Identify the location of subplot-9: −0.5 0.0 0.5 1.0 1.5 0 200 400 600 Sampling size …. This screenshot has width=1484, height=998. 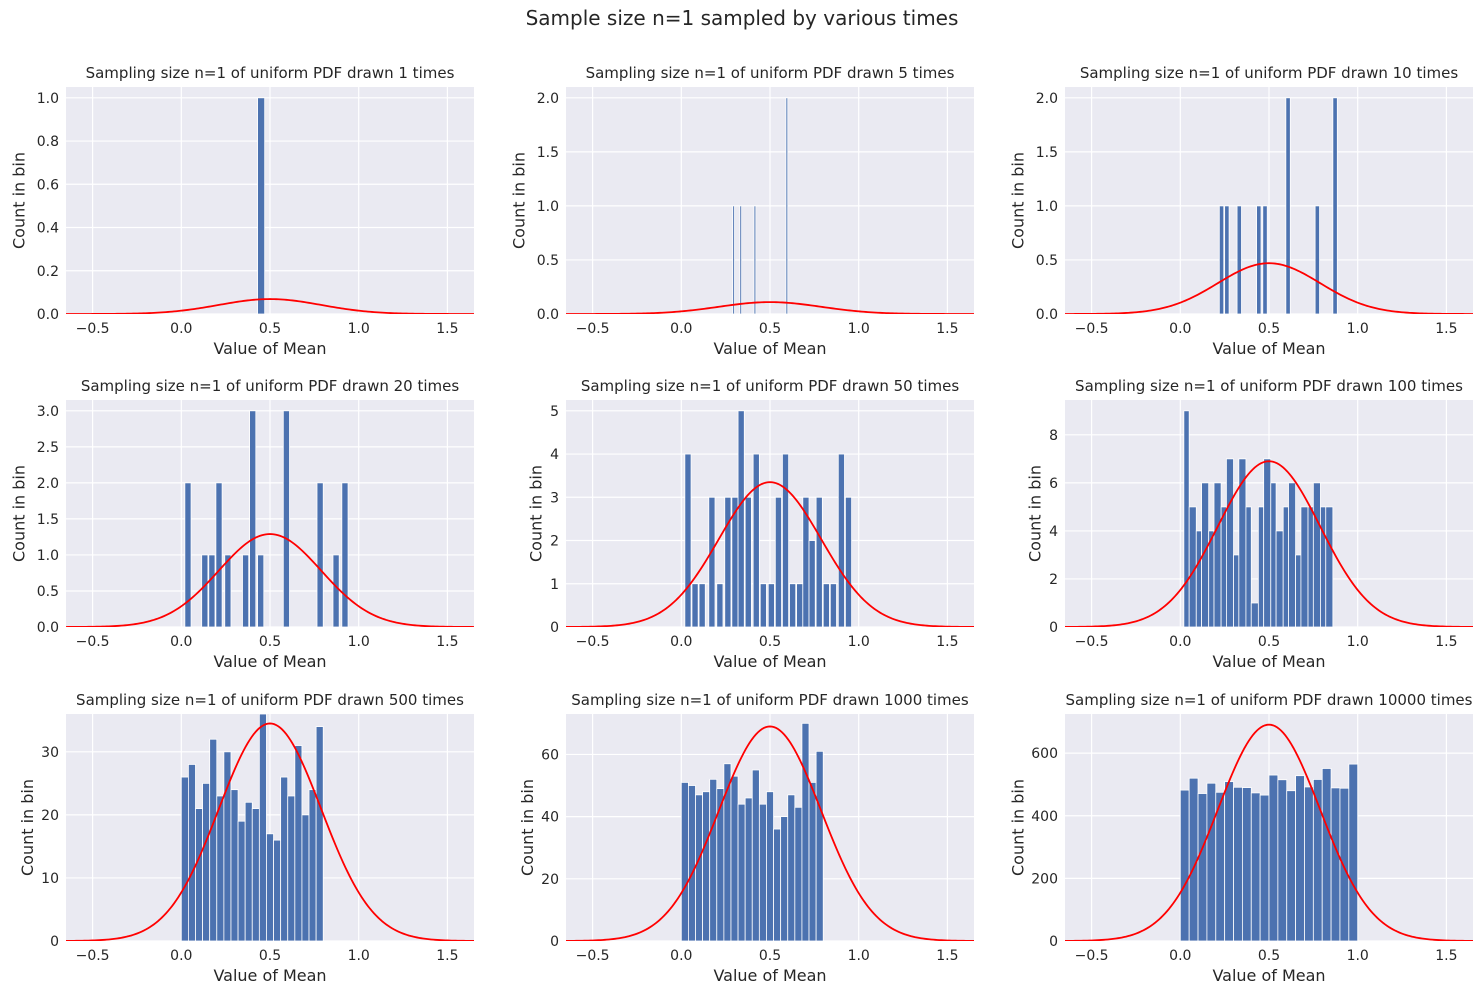
(1241, 838).